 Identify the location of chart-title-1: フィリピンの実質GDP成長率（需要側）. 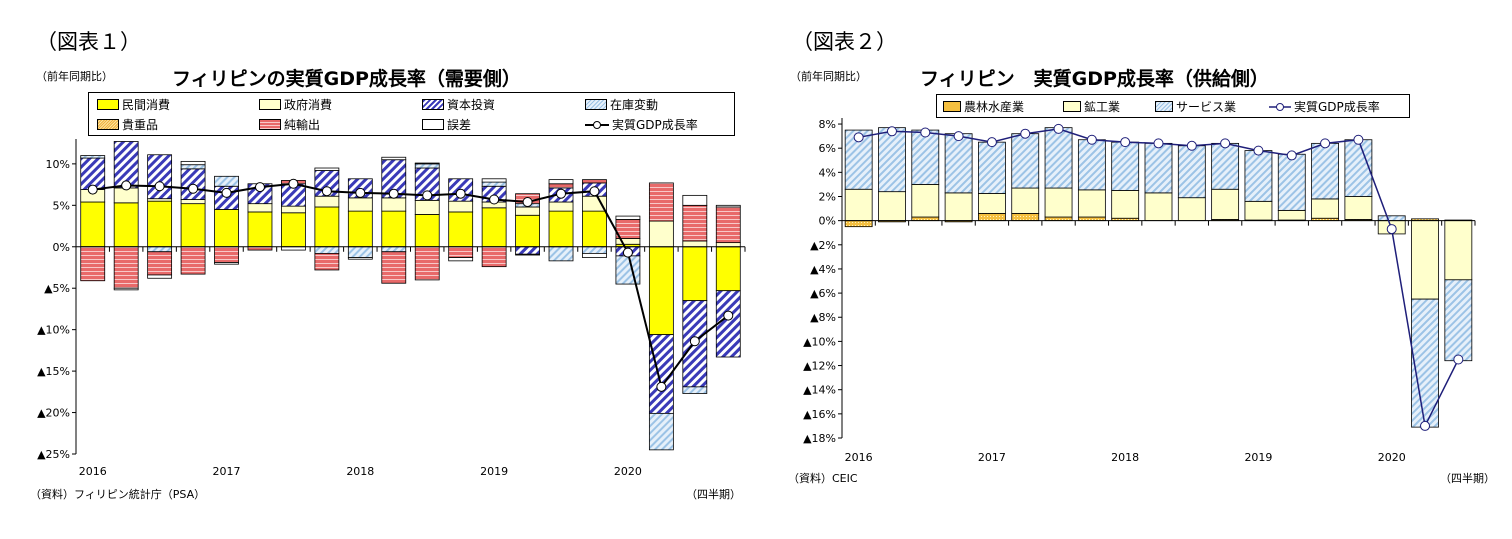
(346, 79).